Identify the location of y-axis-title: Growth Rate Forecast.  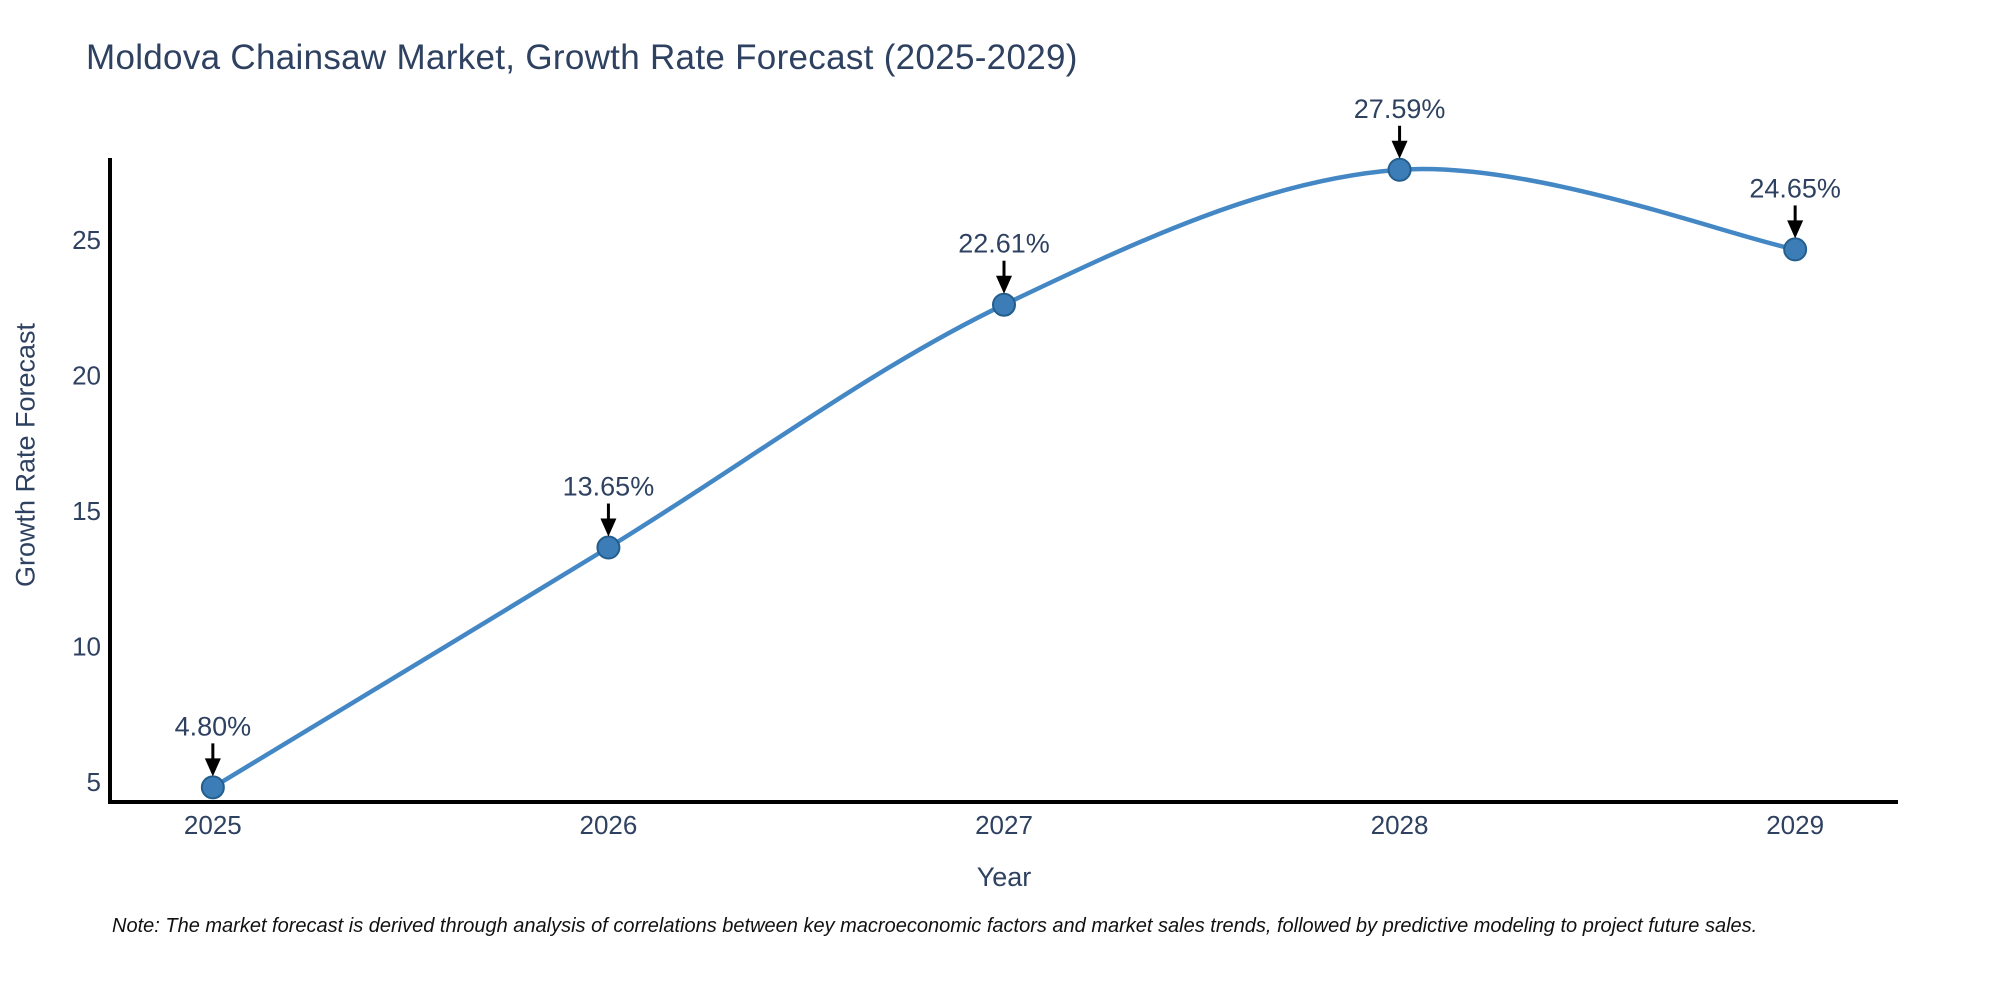
(25, 455).